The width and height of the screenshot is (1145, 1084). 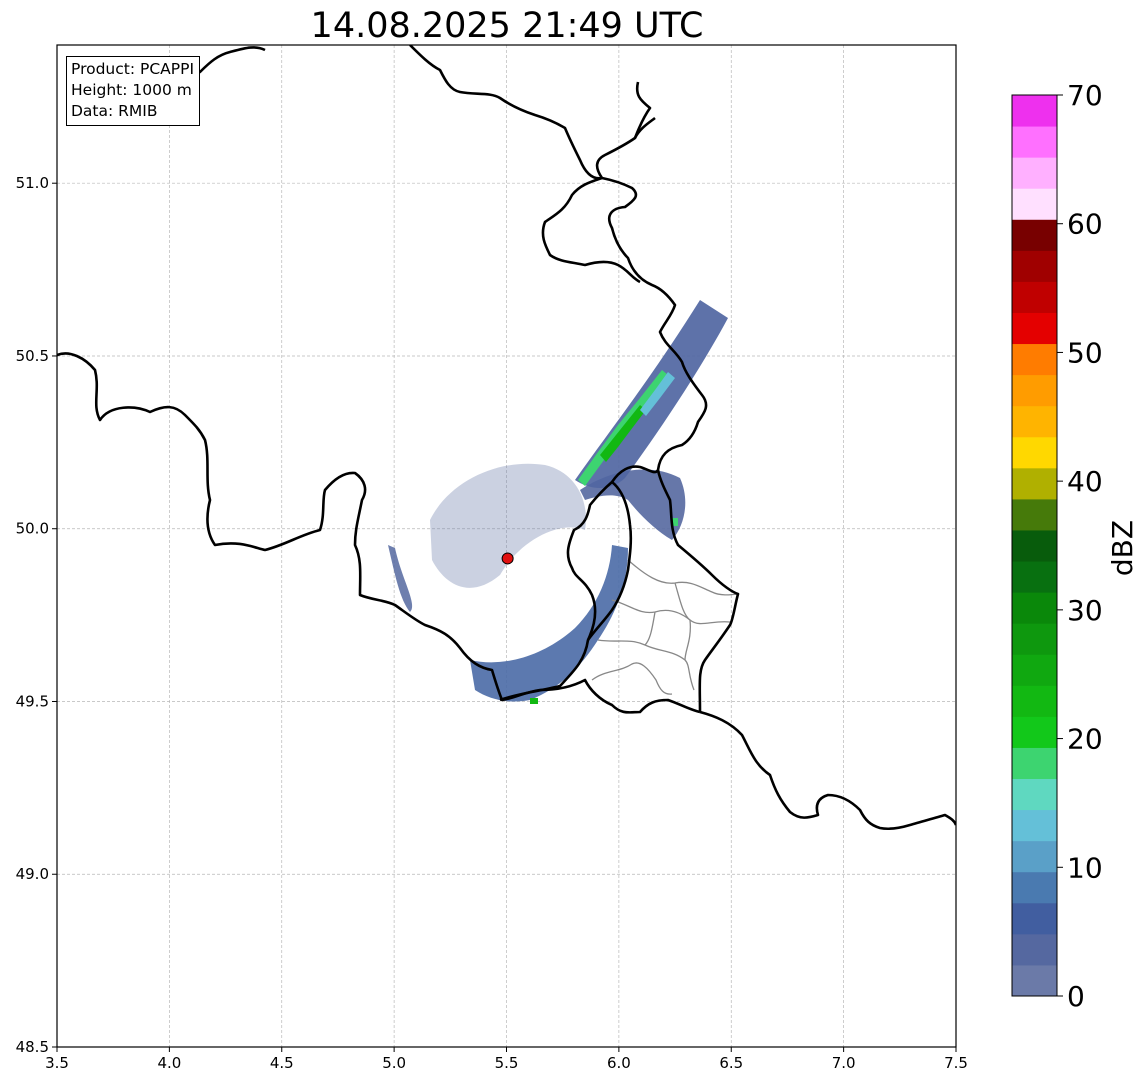 What do you see at coordinates (507, 558) in the screenshot?
I see `radar-site-marker` at bounding box center [507, 558].